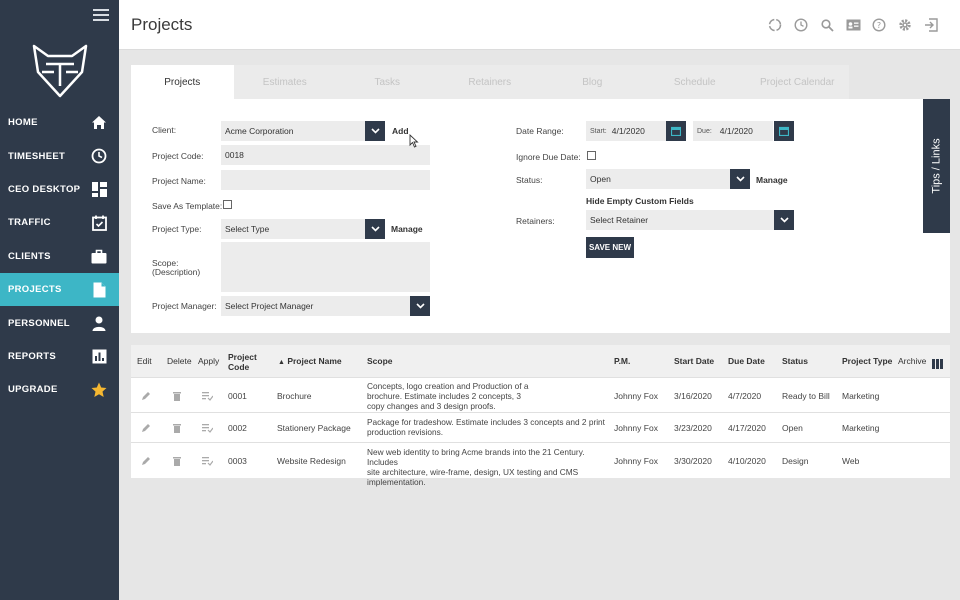 The height and width of the screenshot is (600, 960). Describe the element at coordinates (325, 155) in the screenshot. I see `project-code-input: 0018` at that location.